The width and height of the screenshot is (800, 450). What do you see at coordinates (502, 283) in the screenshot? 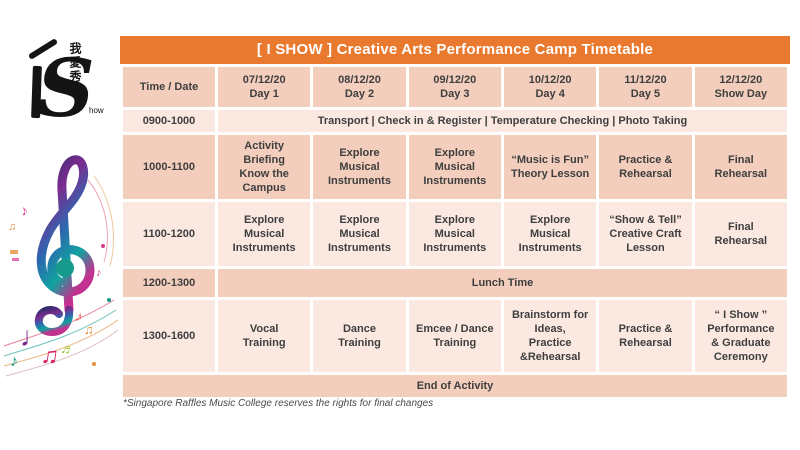
I see `lunch-cell: Lunch Time` at bounding box center [502, 283].